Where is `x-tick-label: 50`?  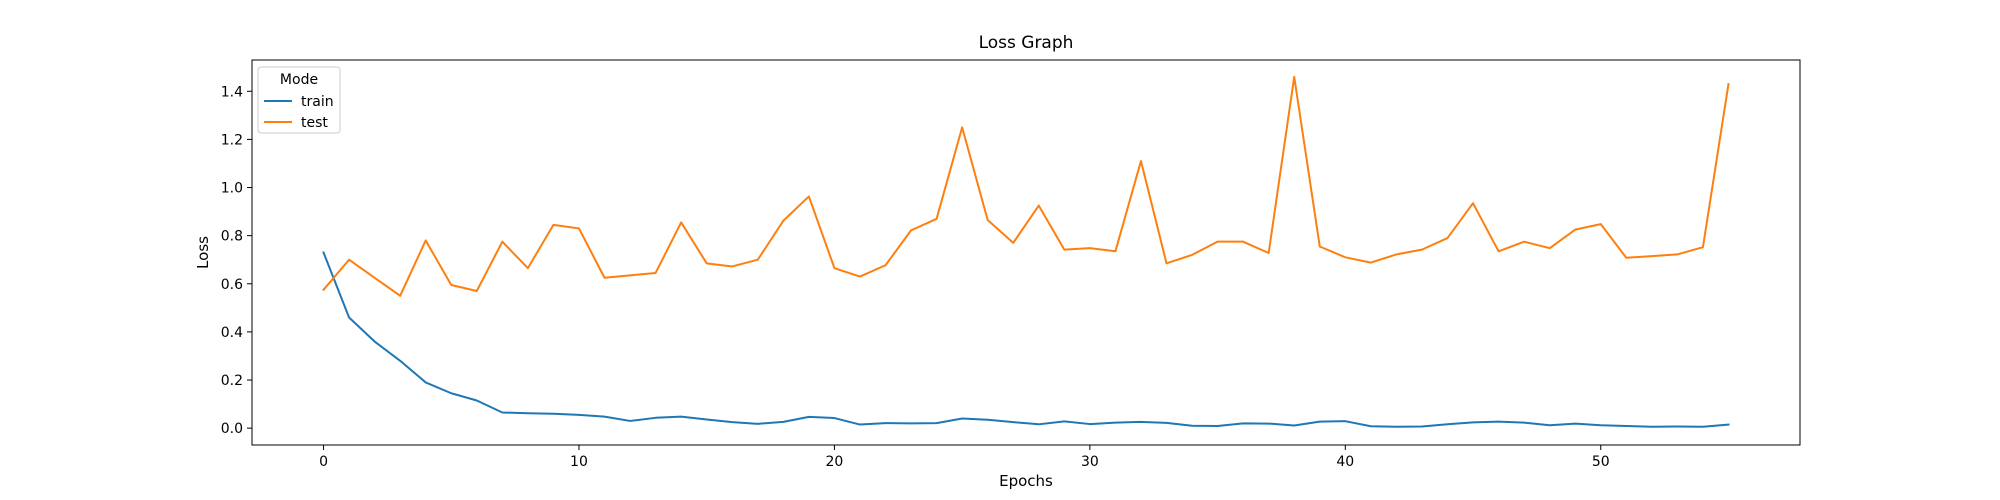
x-tick-label: 50 is located at coordinates (1601, 462).